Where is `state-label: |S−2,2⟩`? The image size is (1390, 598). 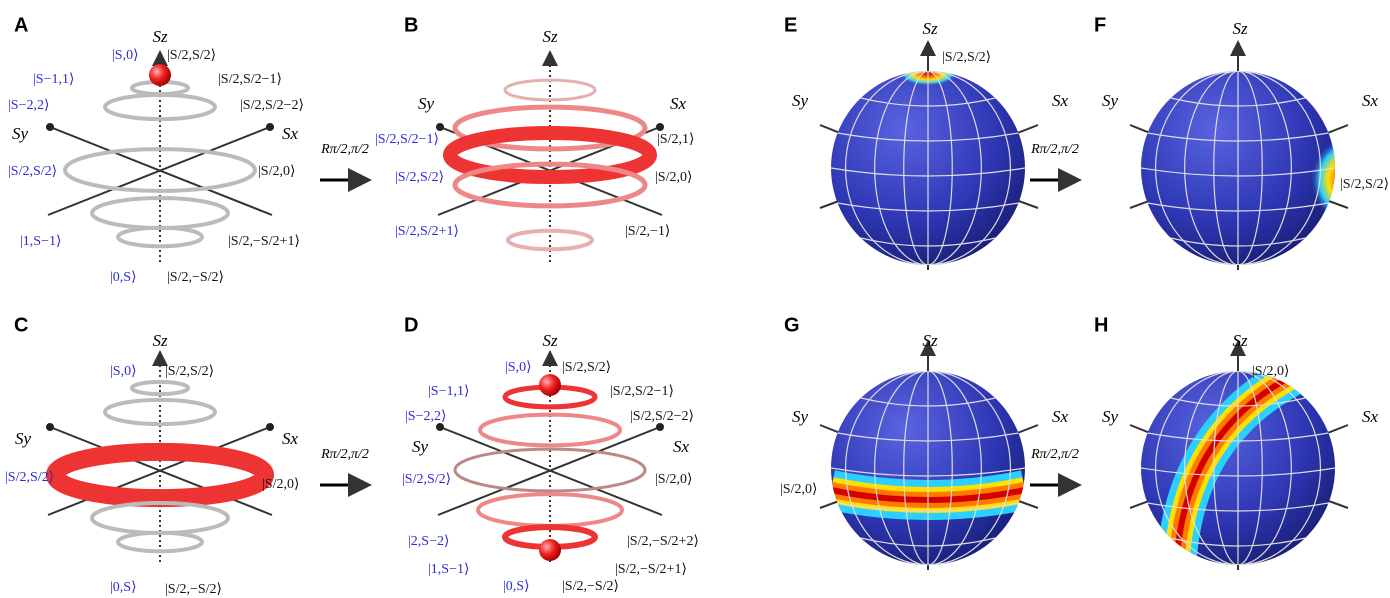 state-label: |S−2,2⟩ is located at coordinates (425, 416).